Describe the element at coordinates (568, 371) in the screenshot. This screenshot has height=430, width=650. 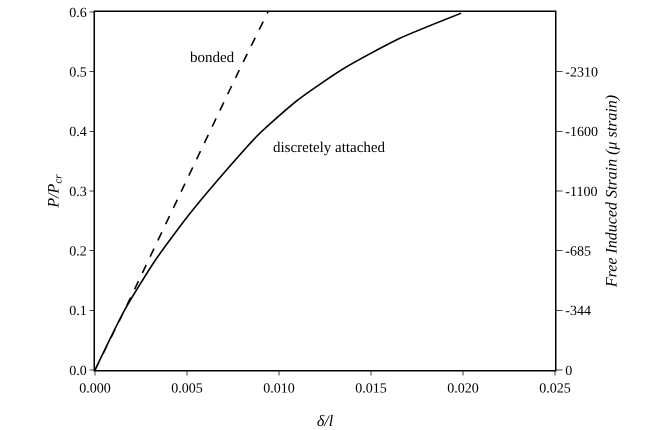
I see `category-label: 0` at that location.